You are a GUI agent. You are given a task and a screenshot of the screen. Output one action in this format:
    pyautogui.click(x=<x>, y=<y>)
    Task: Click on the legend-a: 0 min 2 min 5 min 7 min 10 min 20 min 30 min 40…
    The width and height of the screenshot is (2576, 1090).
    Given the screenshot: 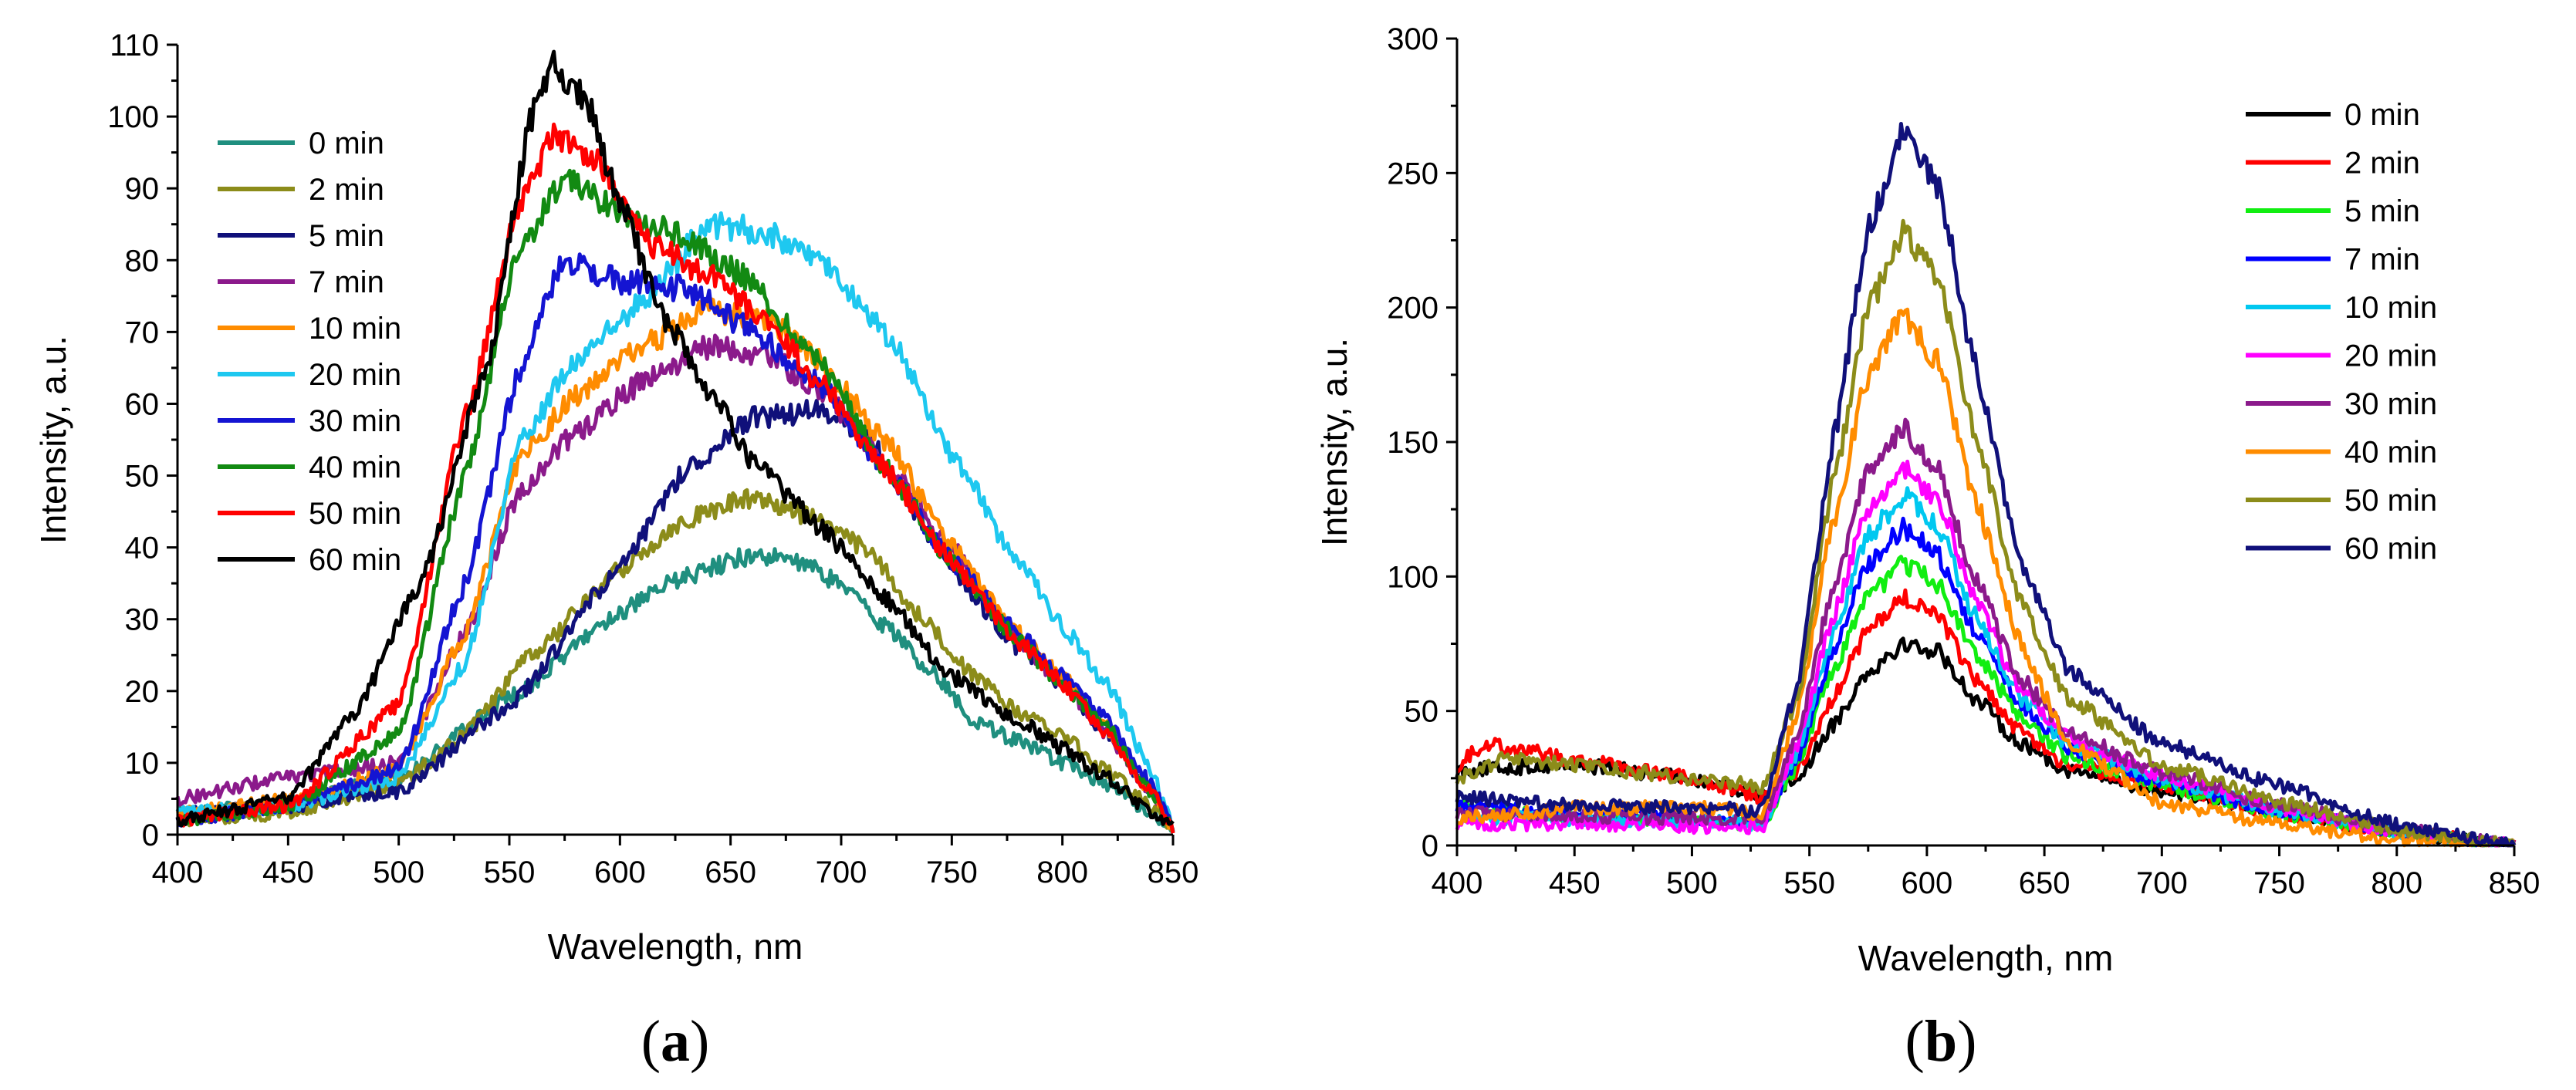 What is the action you would take?
    pyautogui.click(x=309, y=352)
    